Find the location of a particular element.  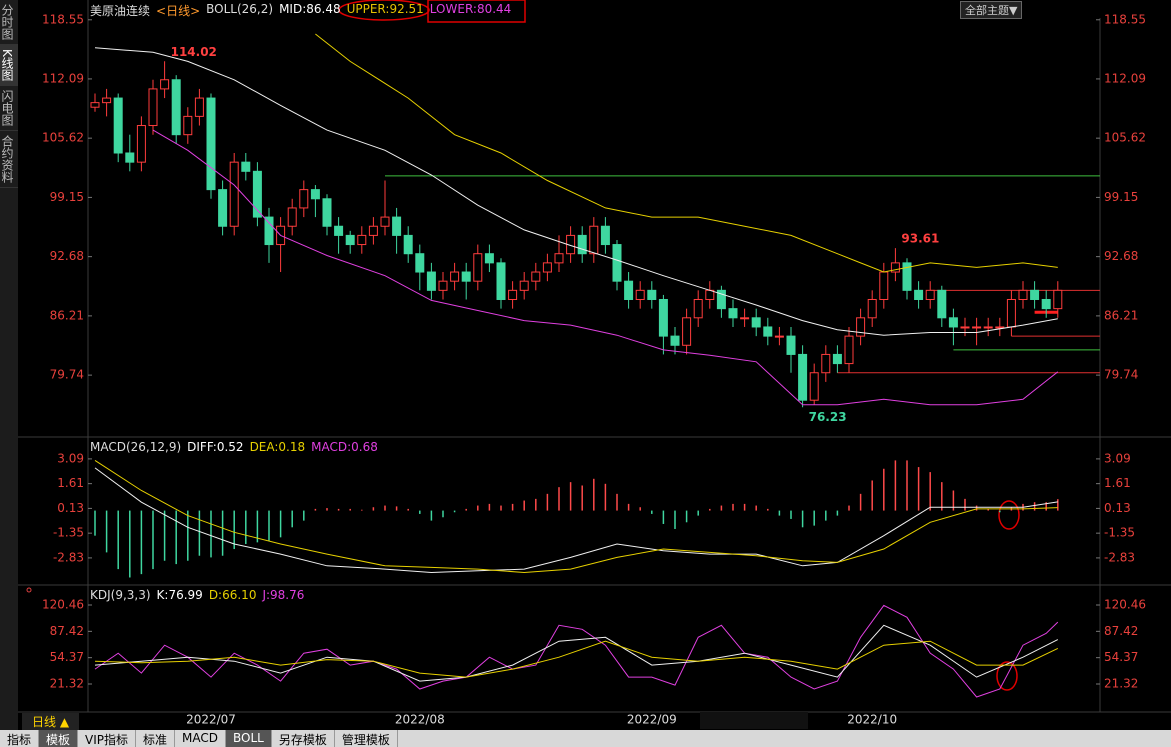

tab: 指标 is located at coordinates (20, 738).